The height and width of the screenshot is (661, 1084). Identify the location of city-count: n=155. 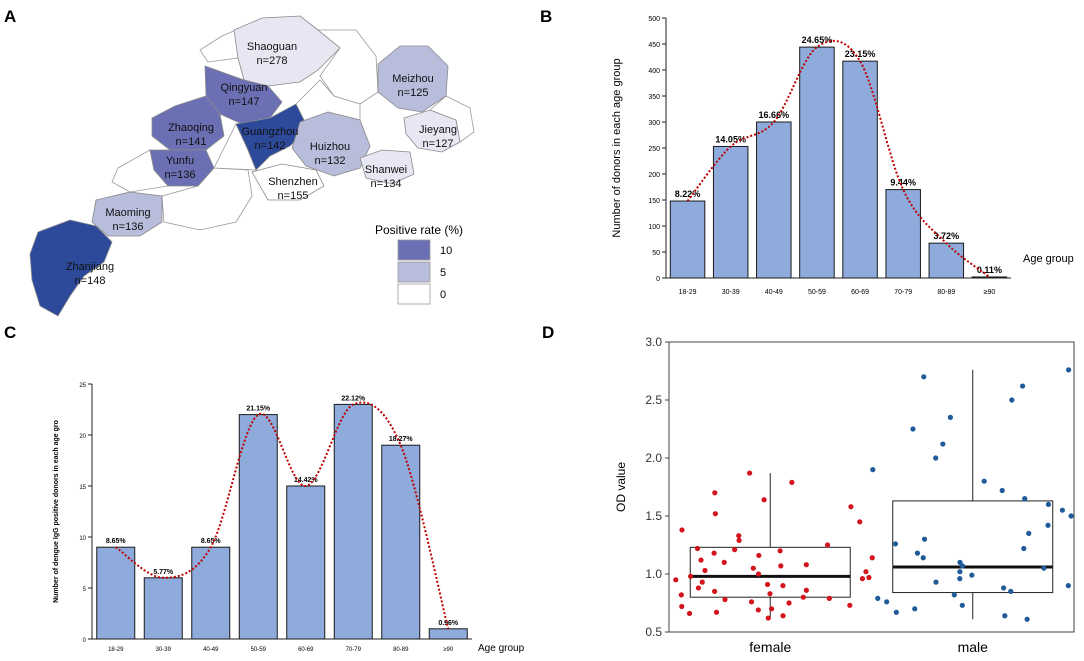
(293, 196).